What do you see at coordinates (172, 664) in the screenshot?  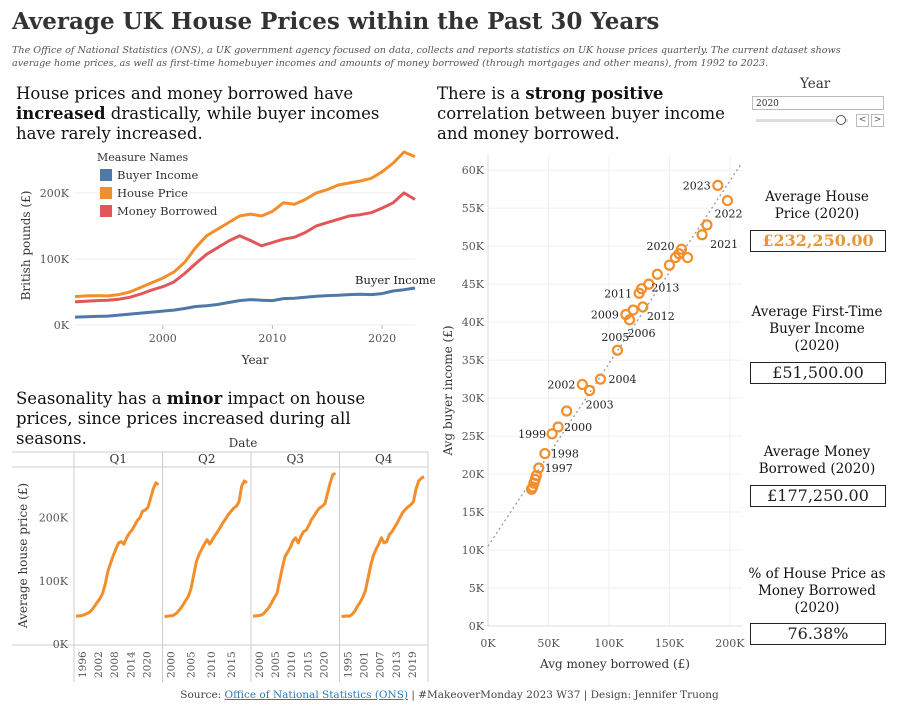 I see `season-x-tick-label: 2000` at bounding box center [172, 664].